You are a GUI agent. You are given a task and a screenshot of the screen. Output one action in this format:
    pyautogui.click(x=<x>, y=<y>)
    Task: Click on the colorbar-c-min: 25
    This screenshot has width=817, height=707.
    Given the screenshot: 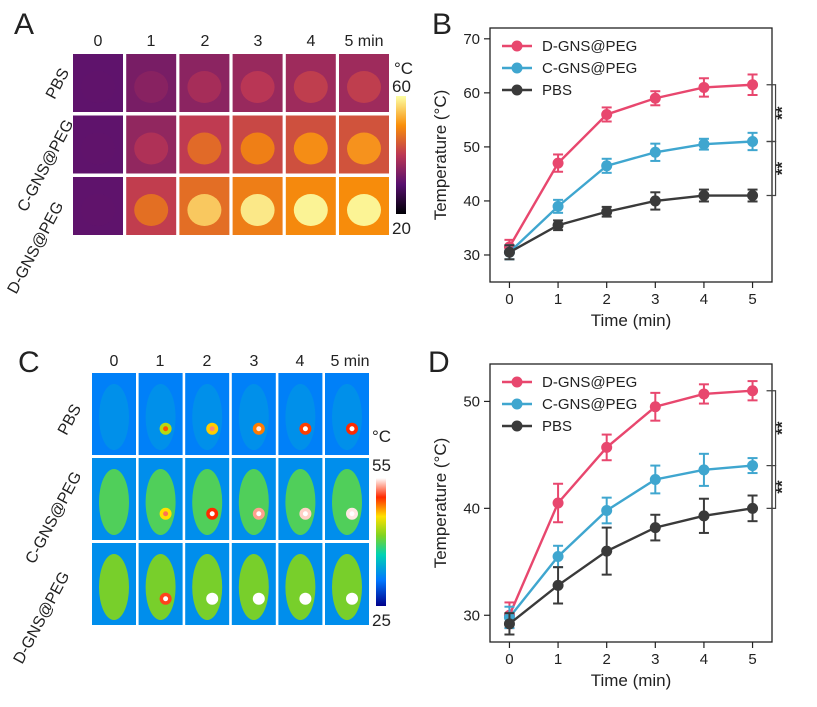 What is the action you would take?
    pyautogui.click(x=381, y=620)
    